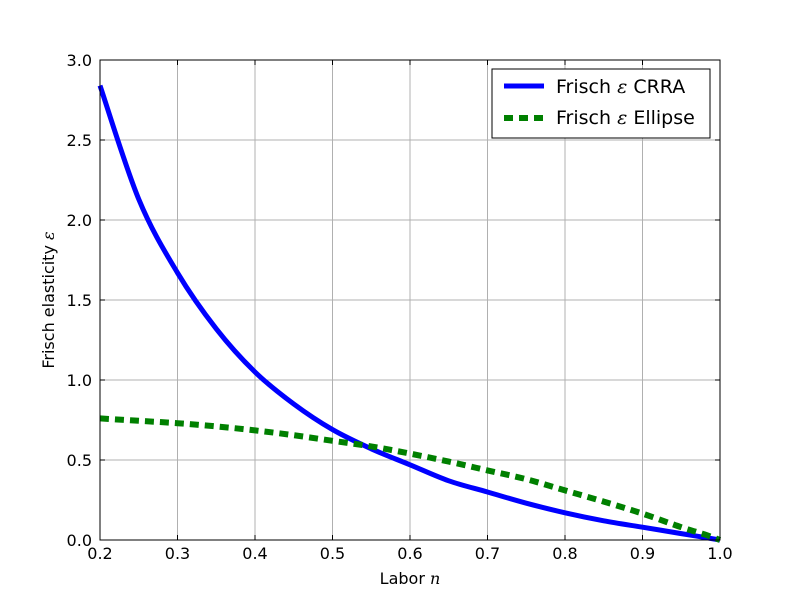  I want to click on legend-entry-ellipse: Frisch ε Ellipse, so click(625, 118).